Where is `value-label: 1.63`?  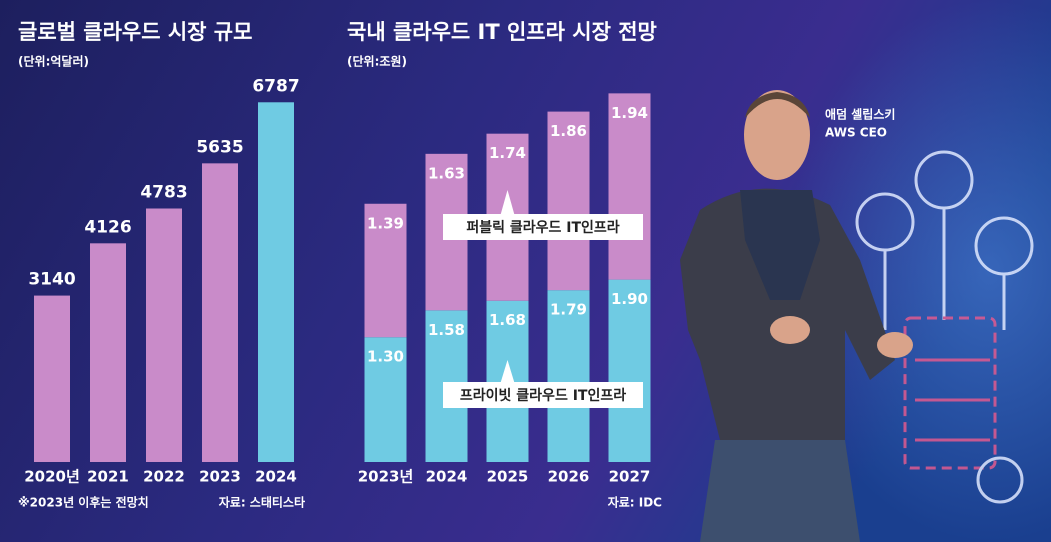
value-label: 1.63 is located at coordinates (446, 173).